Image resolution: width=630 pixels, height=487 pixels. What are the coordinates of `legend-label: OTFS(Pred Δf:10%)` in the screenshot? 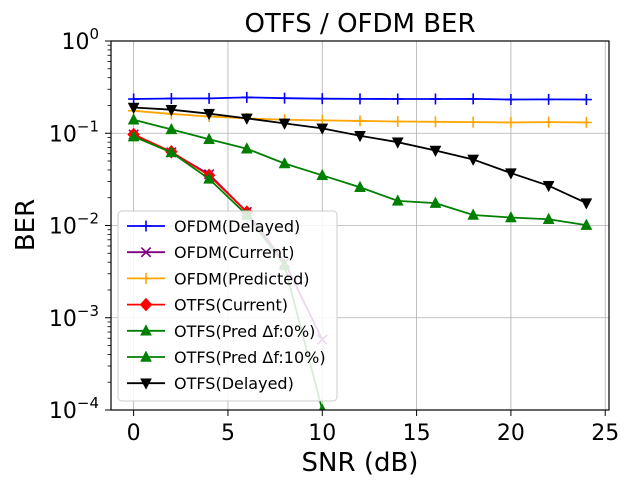 It's located at (250, 357).